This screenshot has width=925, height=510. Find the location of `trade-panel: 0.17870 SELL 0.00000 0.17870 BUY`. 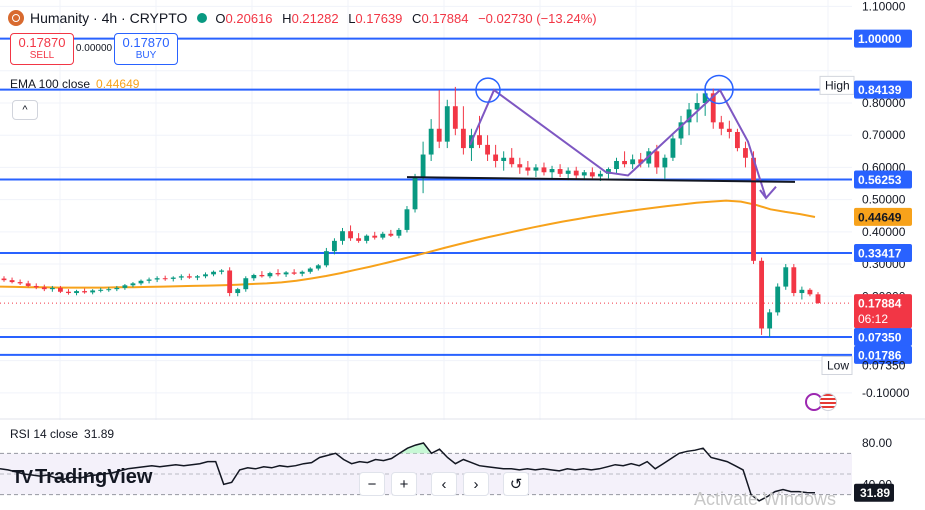

trade-panel: 0.17870 SELL 0.00000 0.17870 BUY is located at coordinates (94, 49).